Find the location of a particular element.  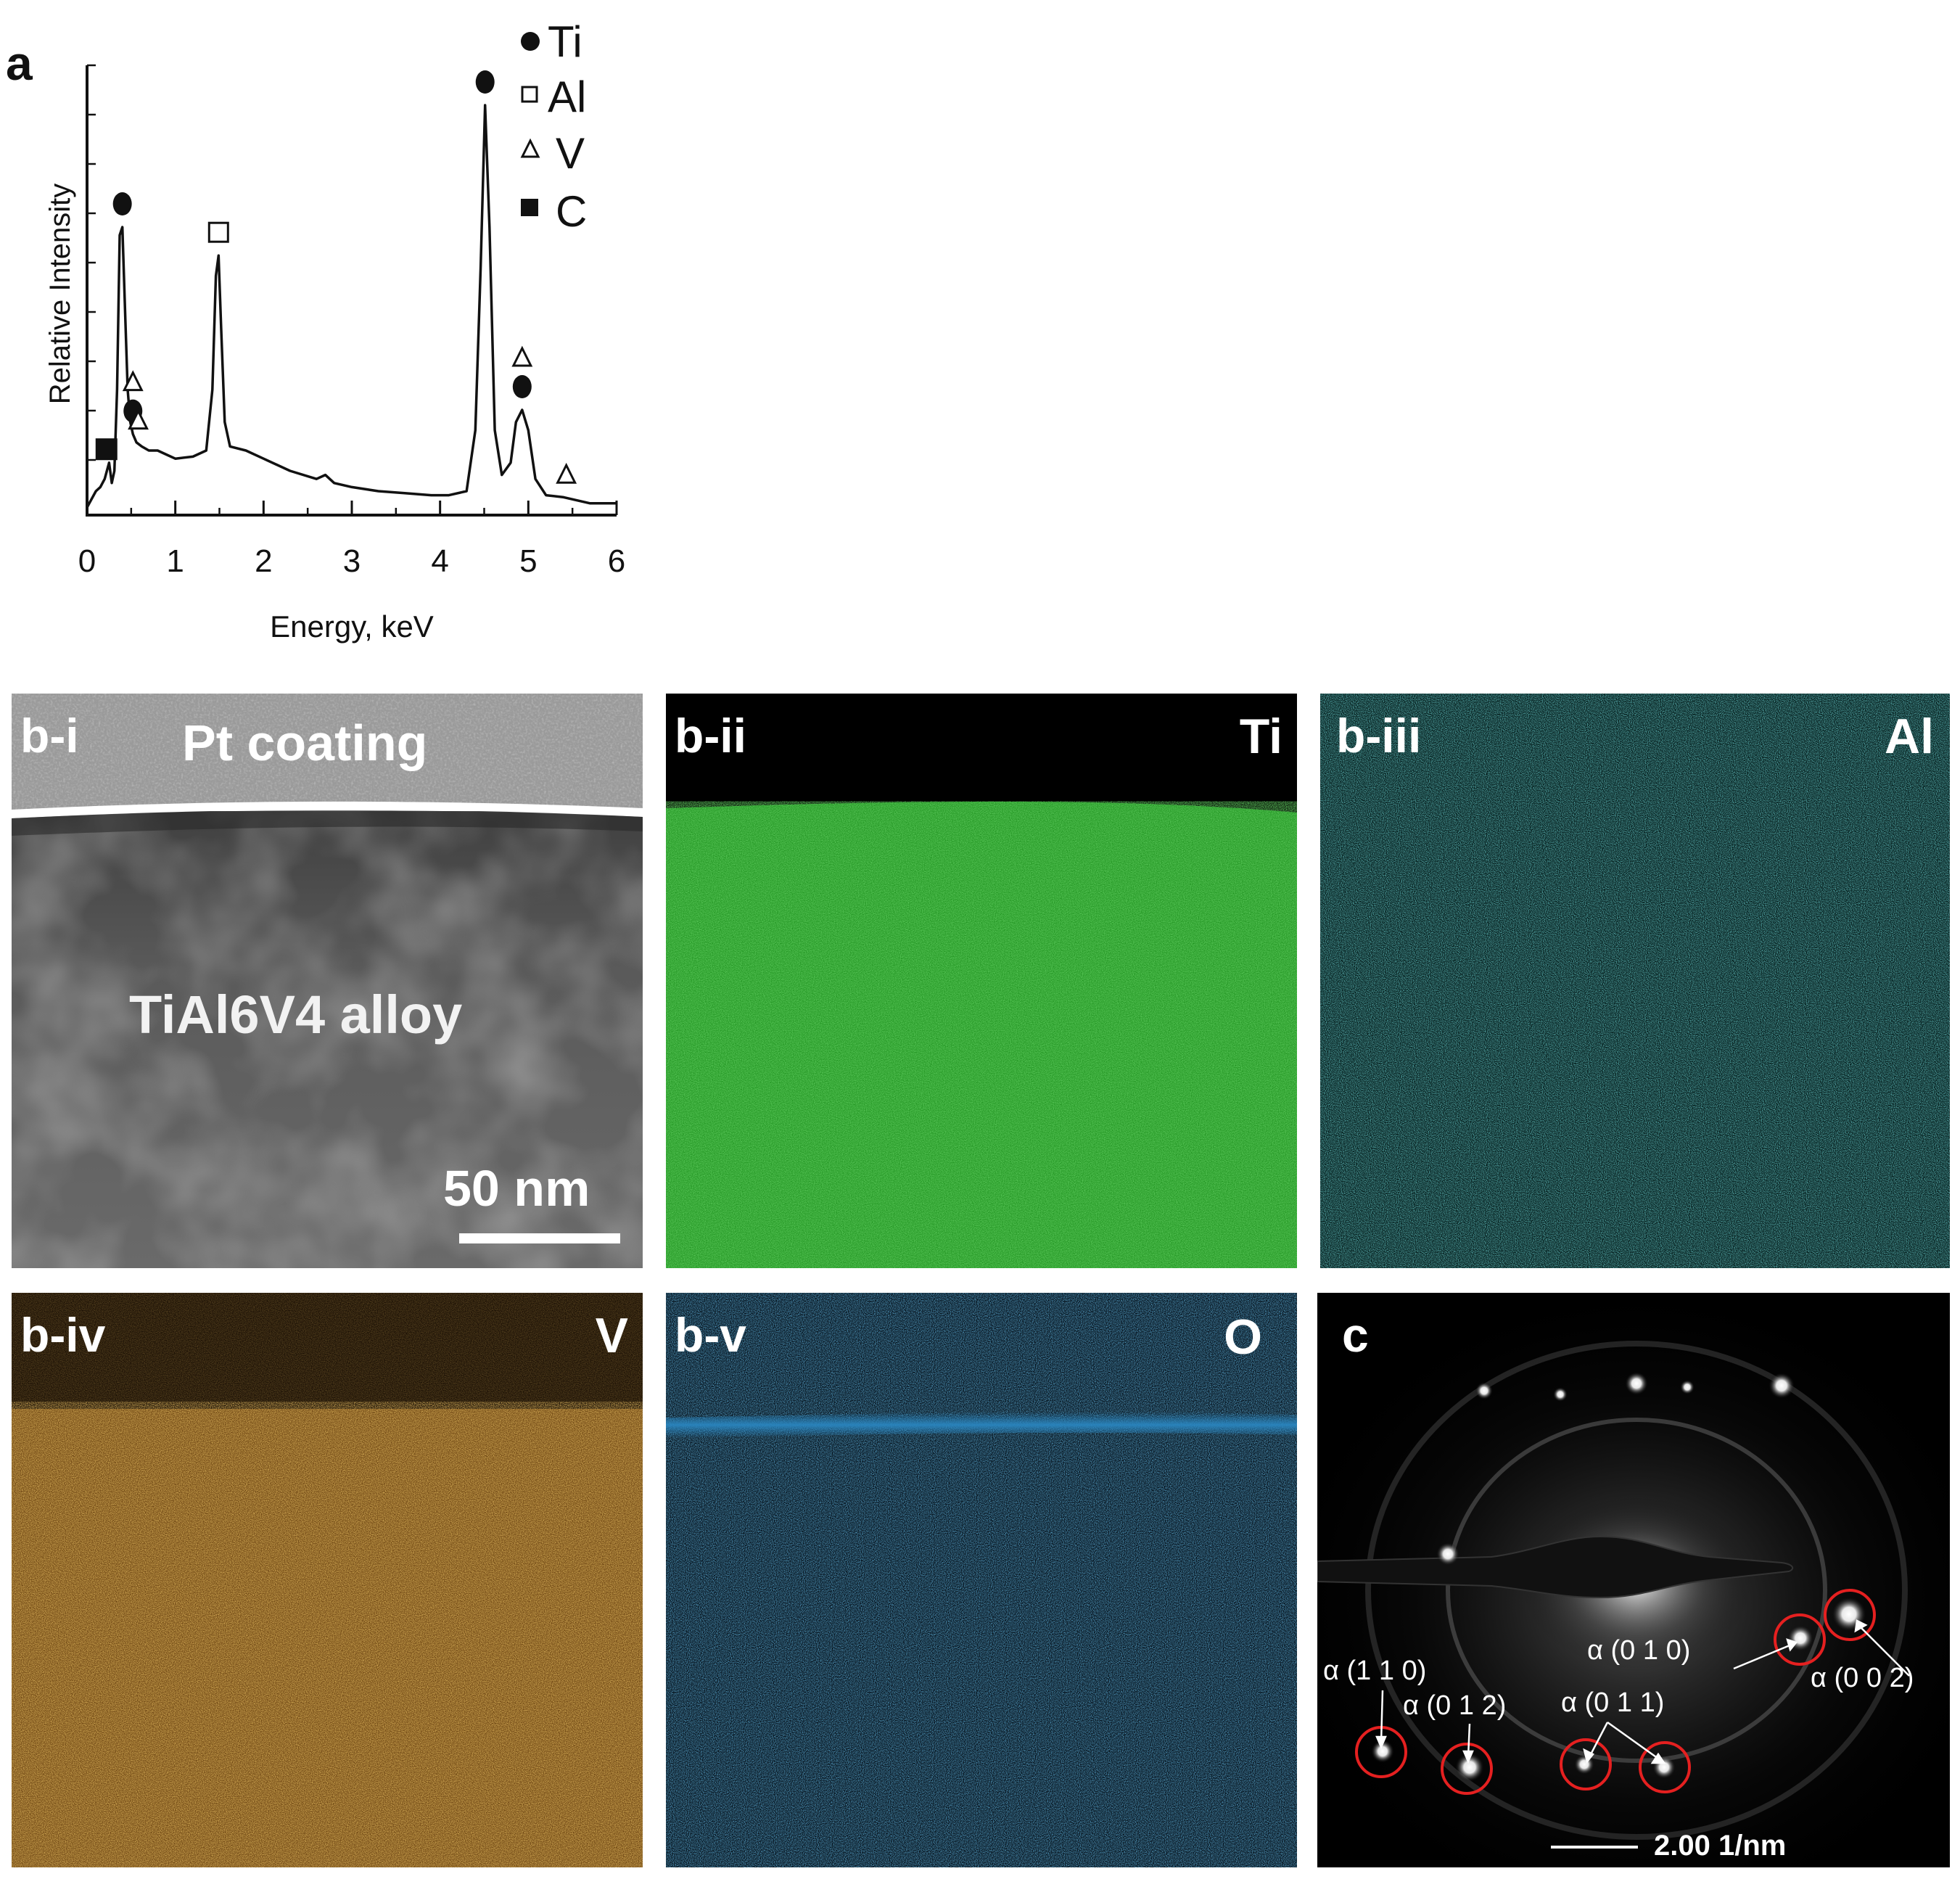

x-tick-label: 6 is located at coordinates (616, 561).